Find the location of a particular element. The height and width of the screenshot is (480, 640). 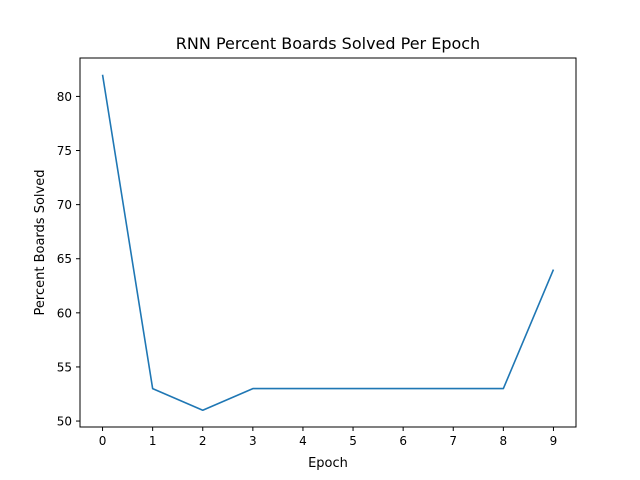

chart-title: RNN Percent Boards Solved Per Epoch is located at coordinates (328, 43).